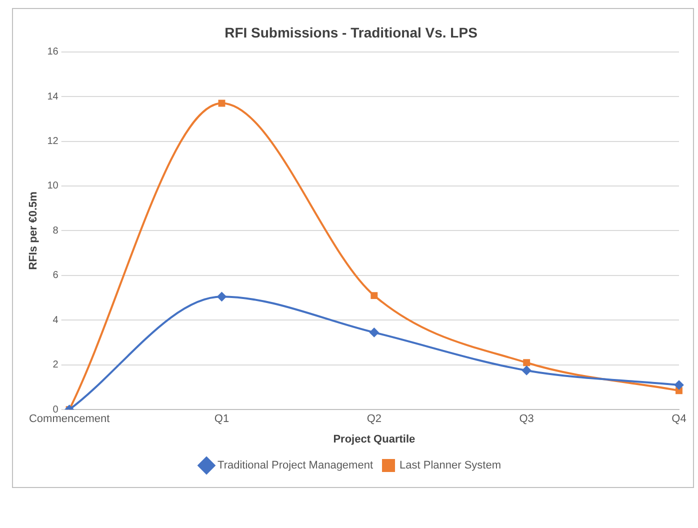  What do you see at coordinates (451, 466) in the screenshot?
I see `legend-label: Last Planner System` at bounding box center [451, 466].